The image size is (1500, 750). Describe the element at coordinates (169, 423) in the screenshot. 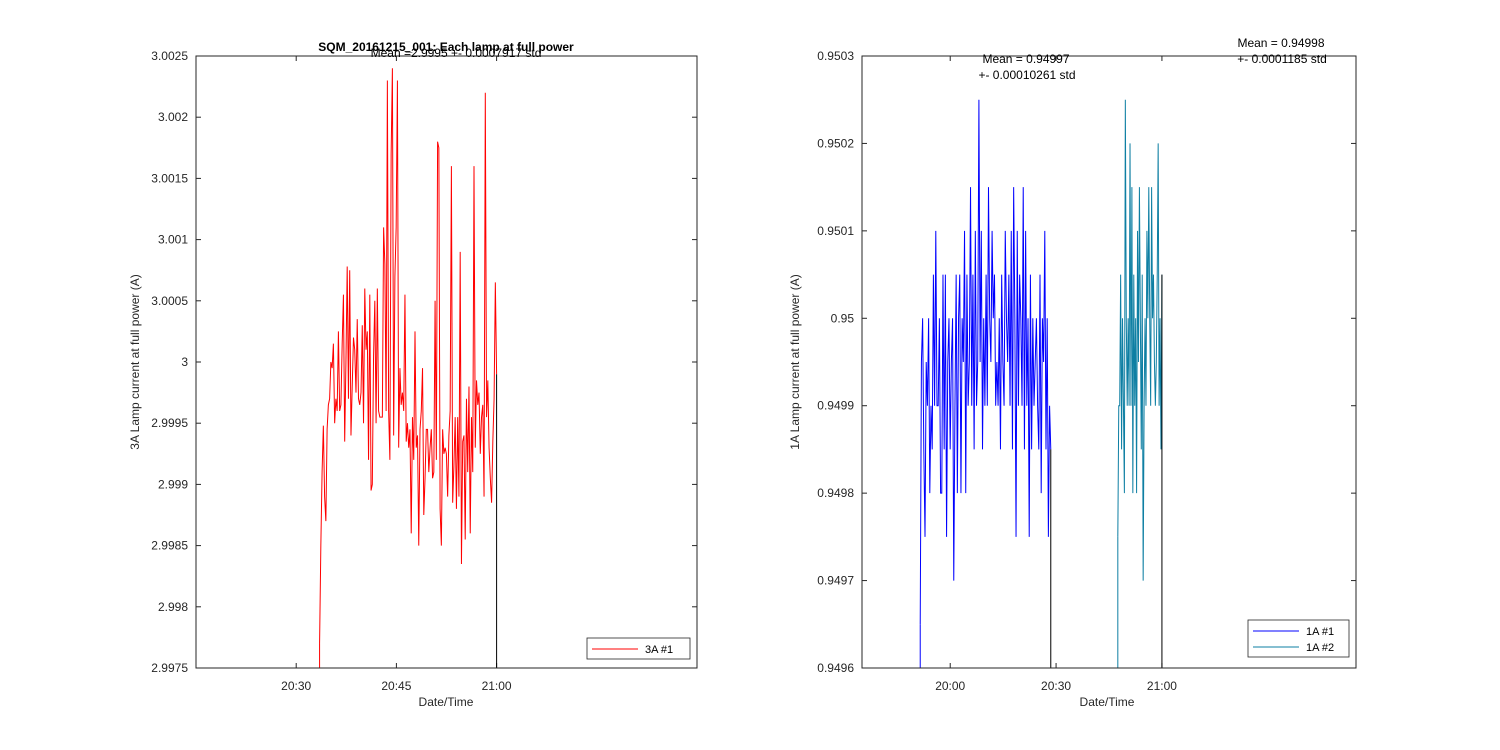

I see `left-y-tick-label-4: 2.9995` at that location.